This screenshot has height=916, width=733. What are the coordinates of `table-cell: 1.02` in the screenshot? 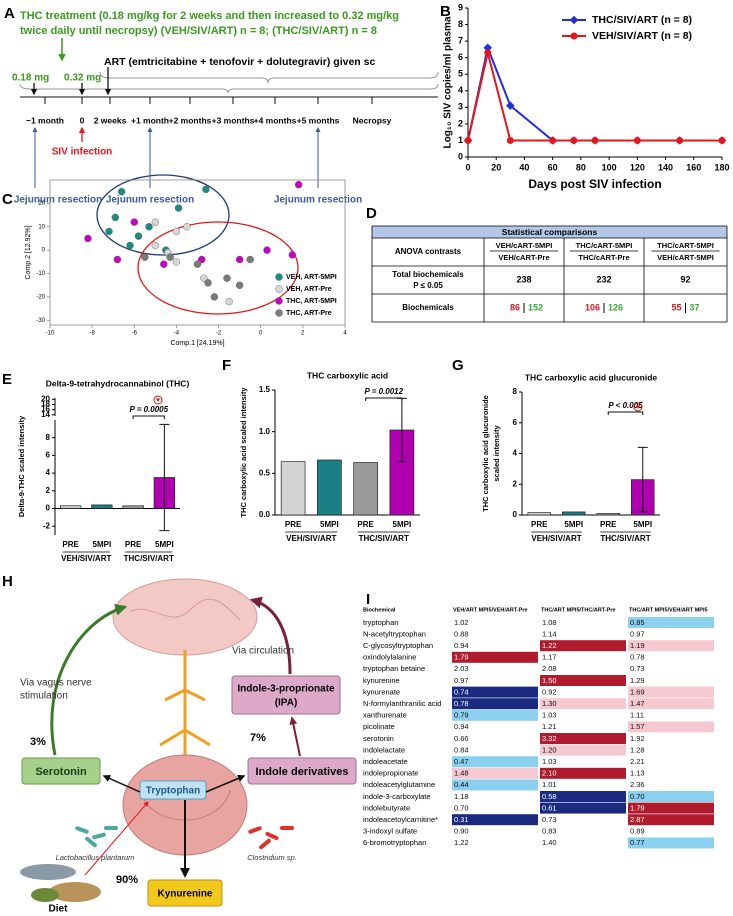 It's located at (461, 622).